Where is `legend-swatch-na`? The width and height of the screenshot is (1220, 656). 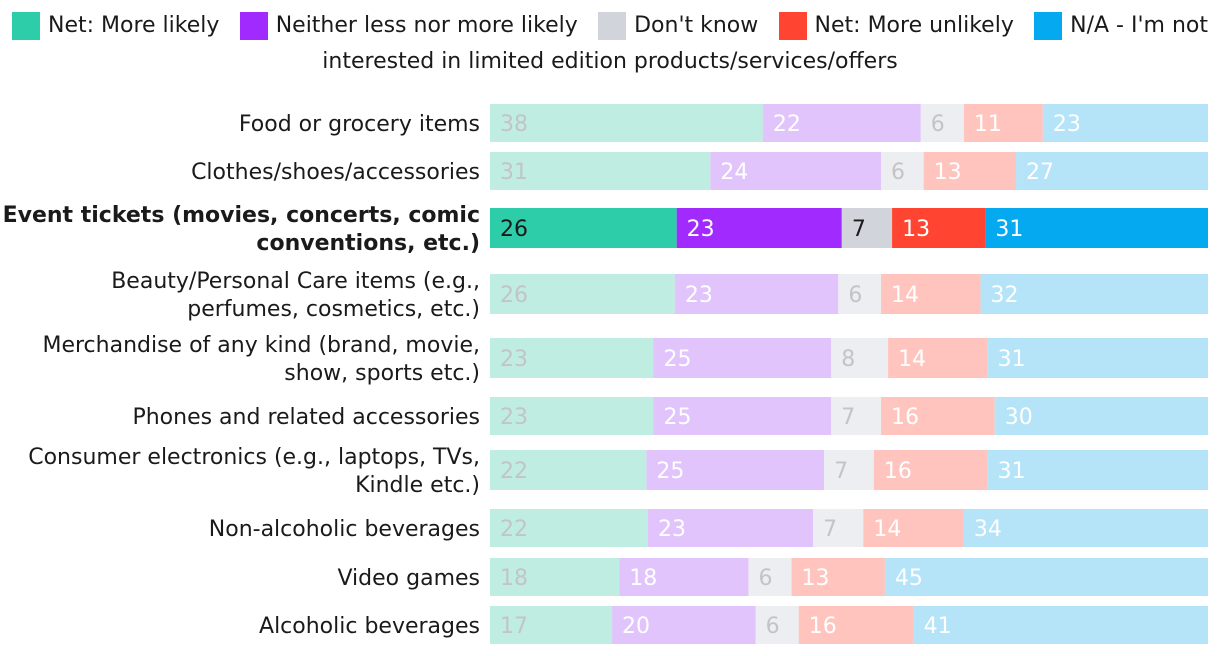 legend-swatch-na is located at coordinates (1048, 26).